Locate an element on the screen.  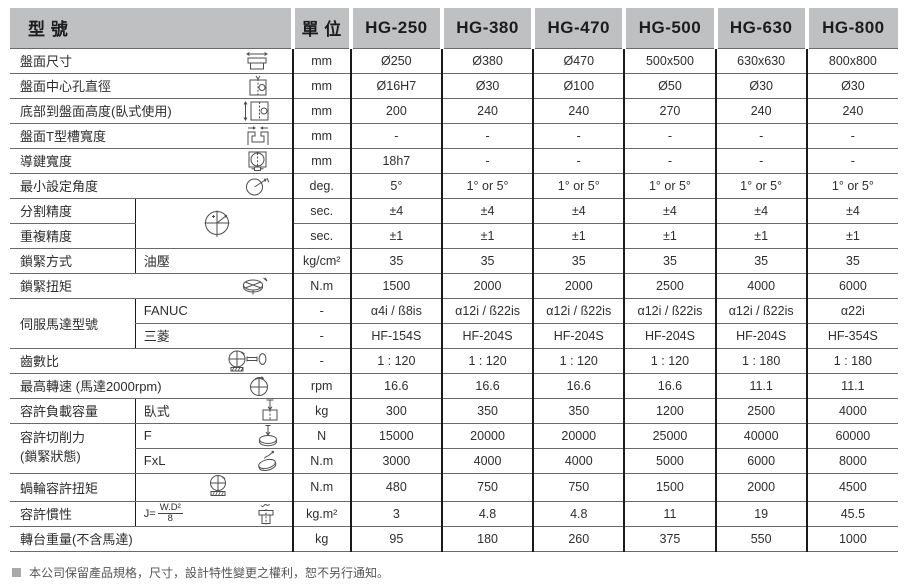
value-cell: 550 is located at coordinates (760, 539).